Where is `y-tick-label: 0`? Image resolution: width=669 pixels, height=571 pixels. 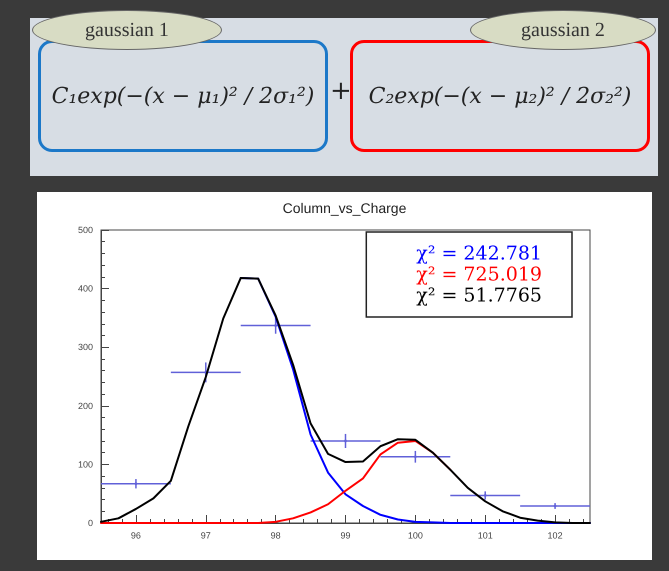
y-tick-label: 0 is located at coordinates (90, 523).